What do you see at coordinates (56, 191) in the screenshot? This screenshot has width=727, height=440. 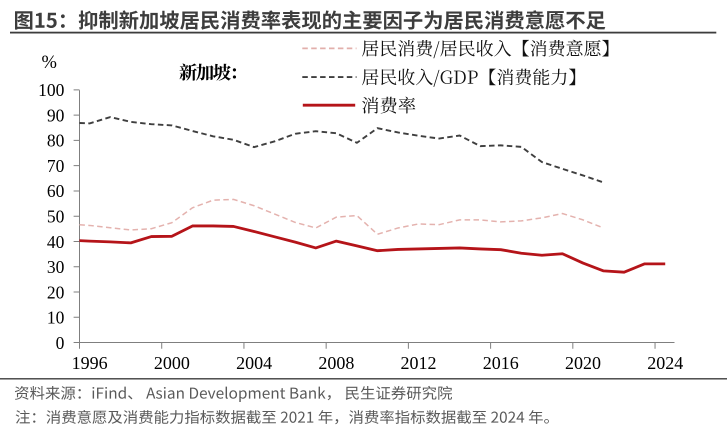 I see `svg-text: 60` at bounding box center [56, 191].